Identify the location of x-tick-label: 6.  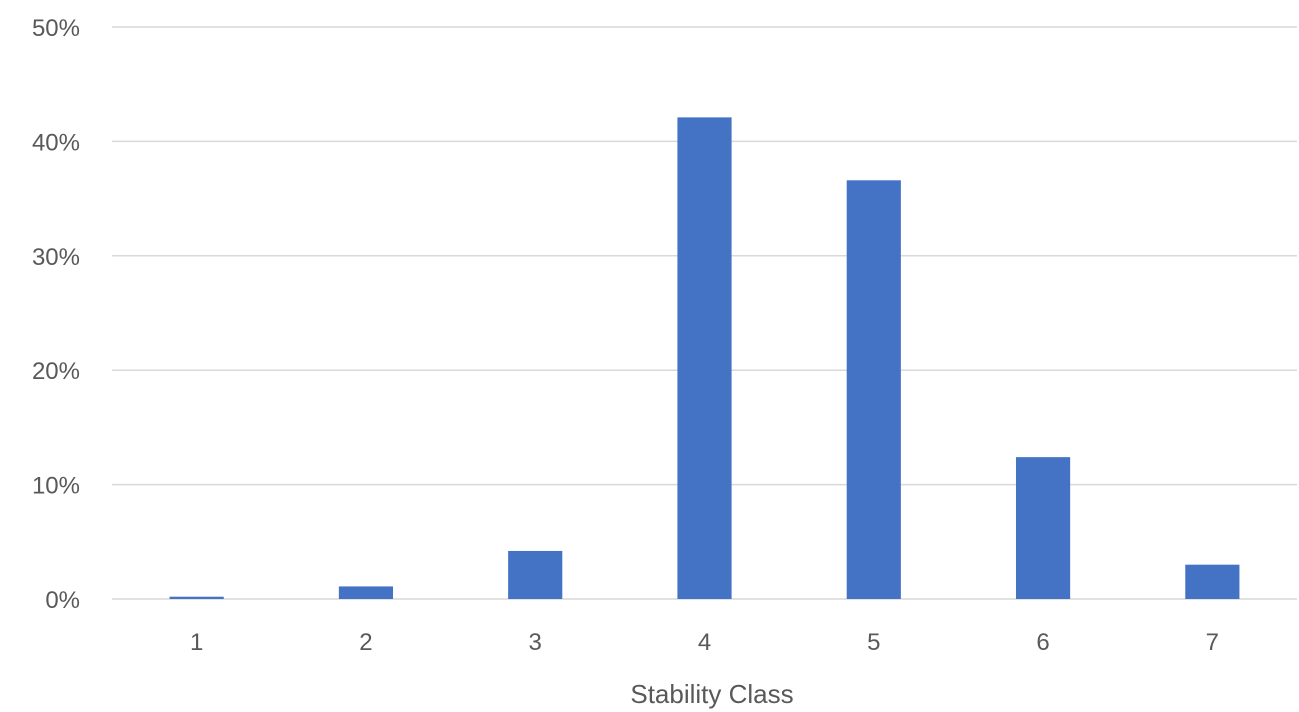
(1042, 642).